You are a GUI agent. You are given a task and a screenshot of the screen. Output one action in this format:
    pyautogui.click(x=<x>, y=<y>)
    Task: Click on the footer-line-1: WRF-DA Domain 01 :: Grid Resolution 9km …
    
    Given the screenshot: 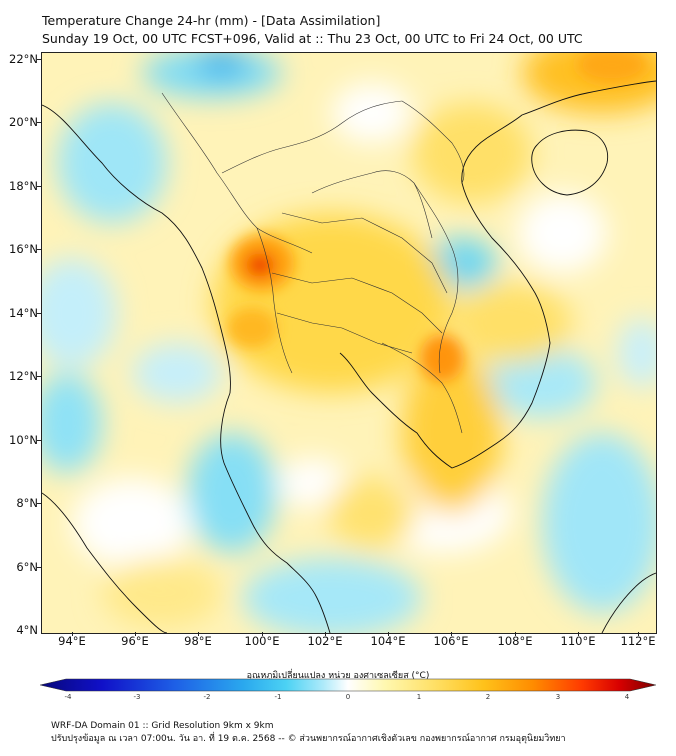 What is the action you would take?
    pyautogui.click(x=162, y=726)
    